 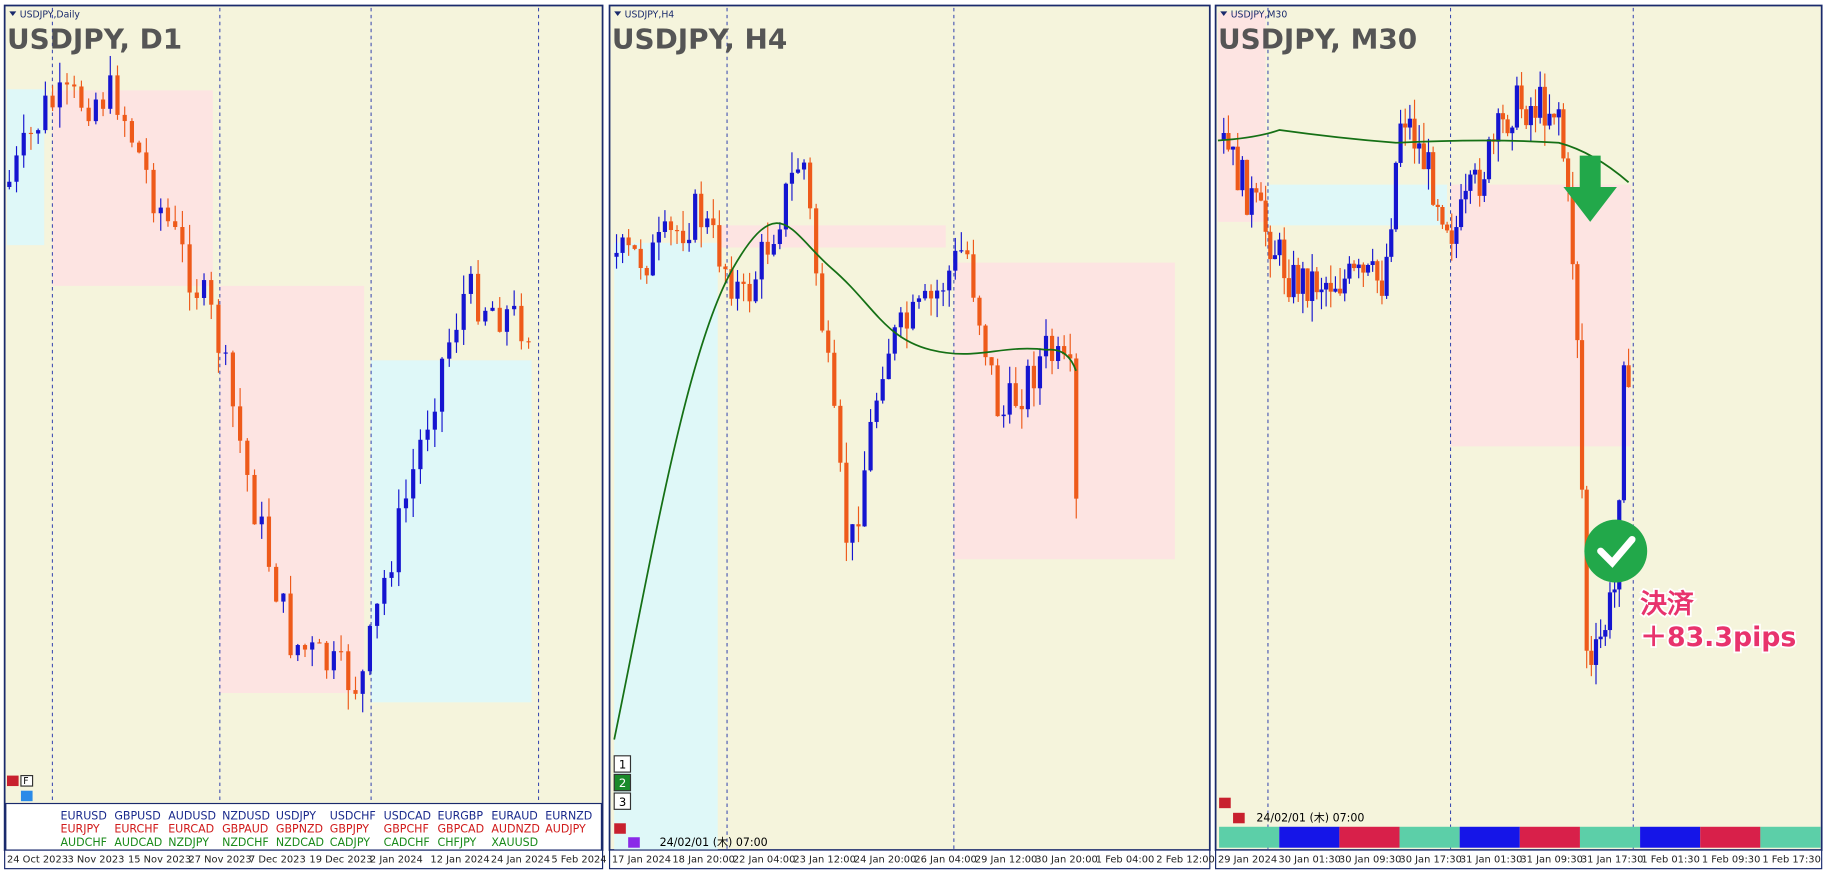 What do you see at coordinates (1309, 859) in the screenshot?
I see `date-label: 30 Jan 01:30` at bounding box center [1309, 859].